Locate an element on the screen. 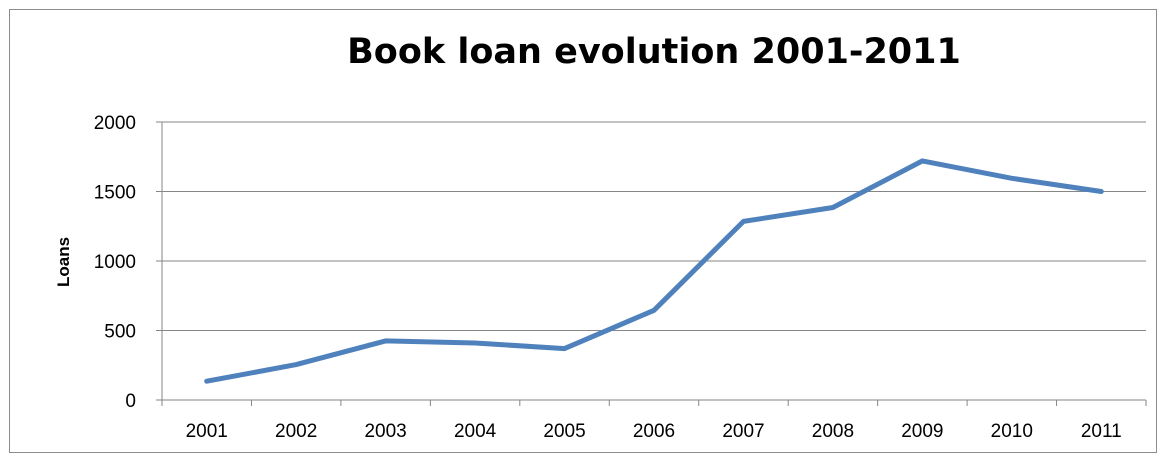 This screenshot has height=462, width=1166. y-tick-label-1000: 1000 is located at coordinates (115, 262).